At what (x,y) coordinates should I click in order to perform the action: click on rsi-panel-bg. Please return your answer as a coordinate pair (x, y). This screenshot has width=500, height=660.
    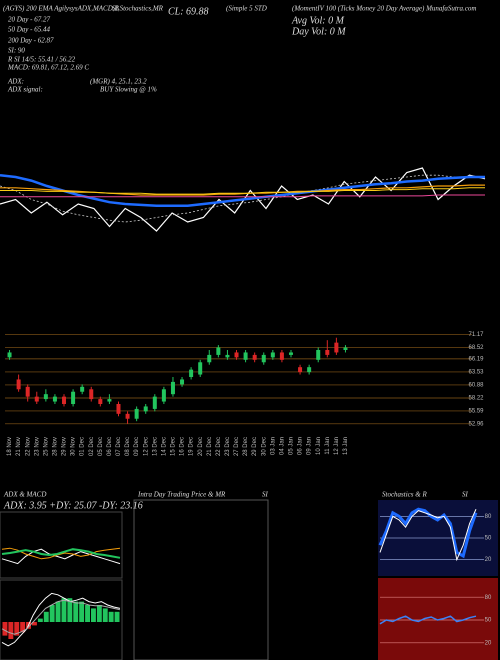
    Looking at the image, I should click on (438, 619).